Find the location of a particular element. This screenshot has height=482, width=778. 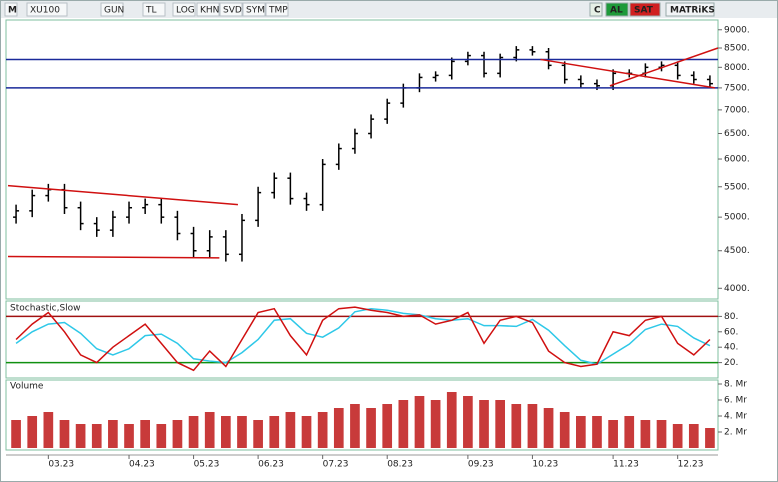

toolbar-label: MATRiKS is located at coordinates (692, 11).